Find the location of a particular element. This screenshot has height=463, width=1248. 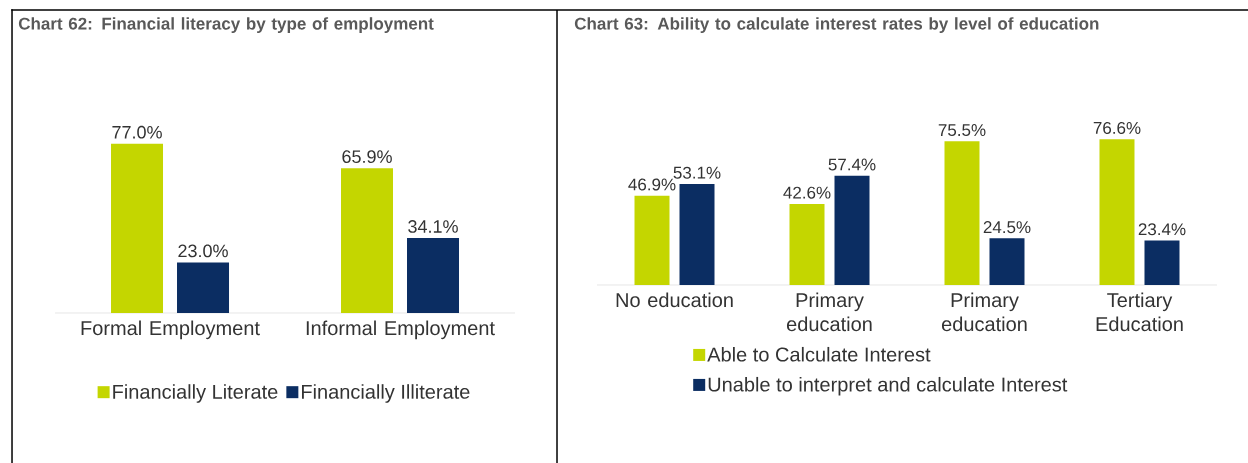

chart-title: Chart 62: Financial literacy by type of employment is located at coordinates (226, 25).